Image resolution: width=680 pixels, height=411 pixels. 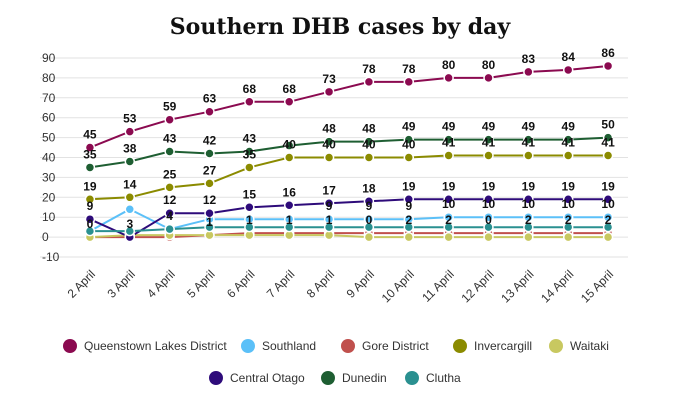 I want to click on x-tick-label: 4 April, so click(x=160, y=283).